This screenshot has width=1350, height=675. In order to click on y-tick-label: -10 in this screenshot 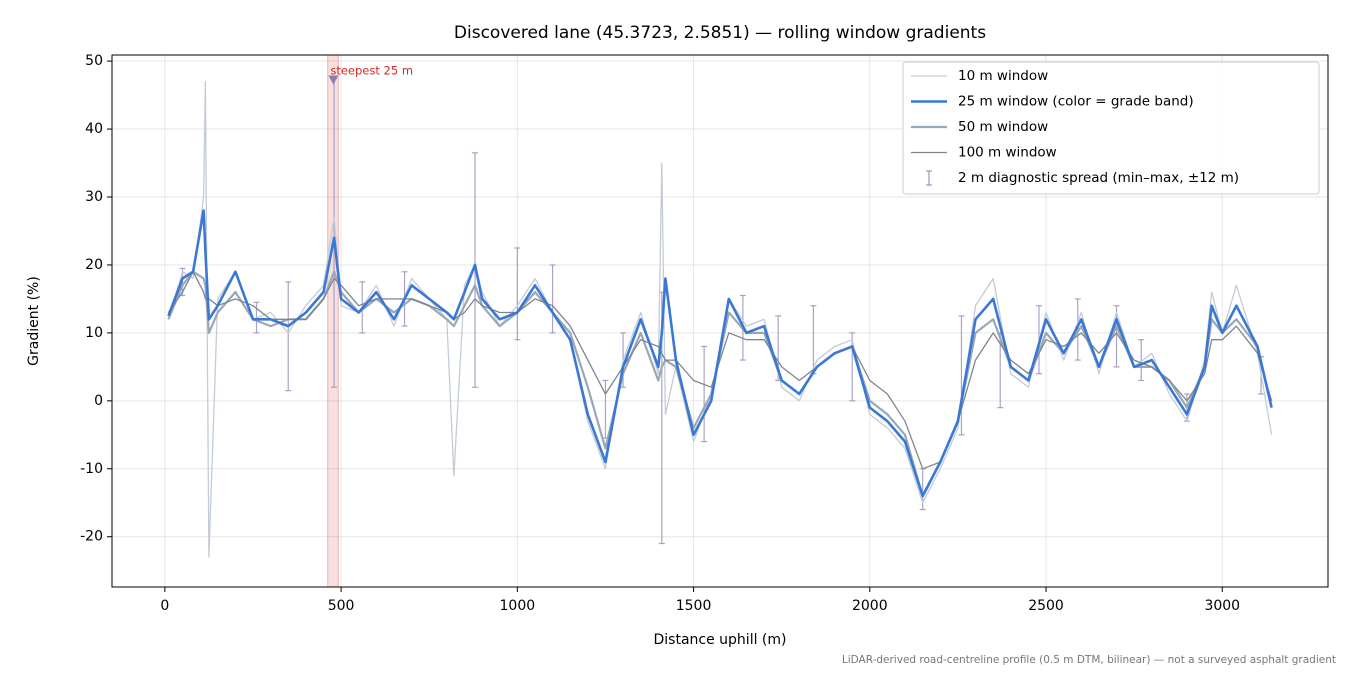, I will do `click(91, 469)`.